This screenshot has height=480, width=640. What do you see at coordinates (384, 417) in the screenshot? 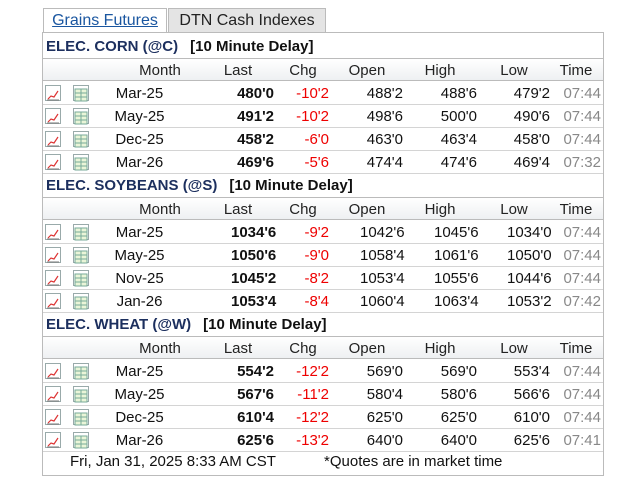
I see `open: 625'0` at bounding box center [384, 417].